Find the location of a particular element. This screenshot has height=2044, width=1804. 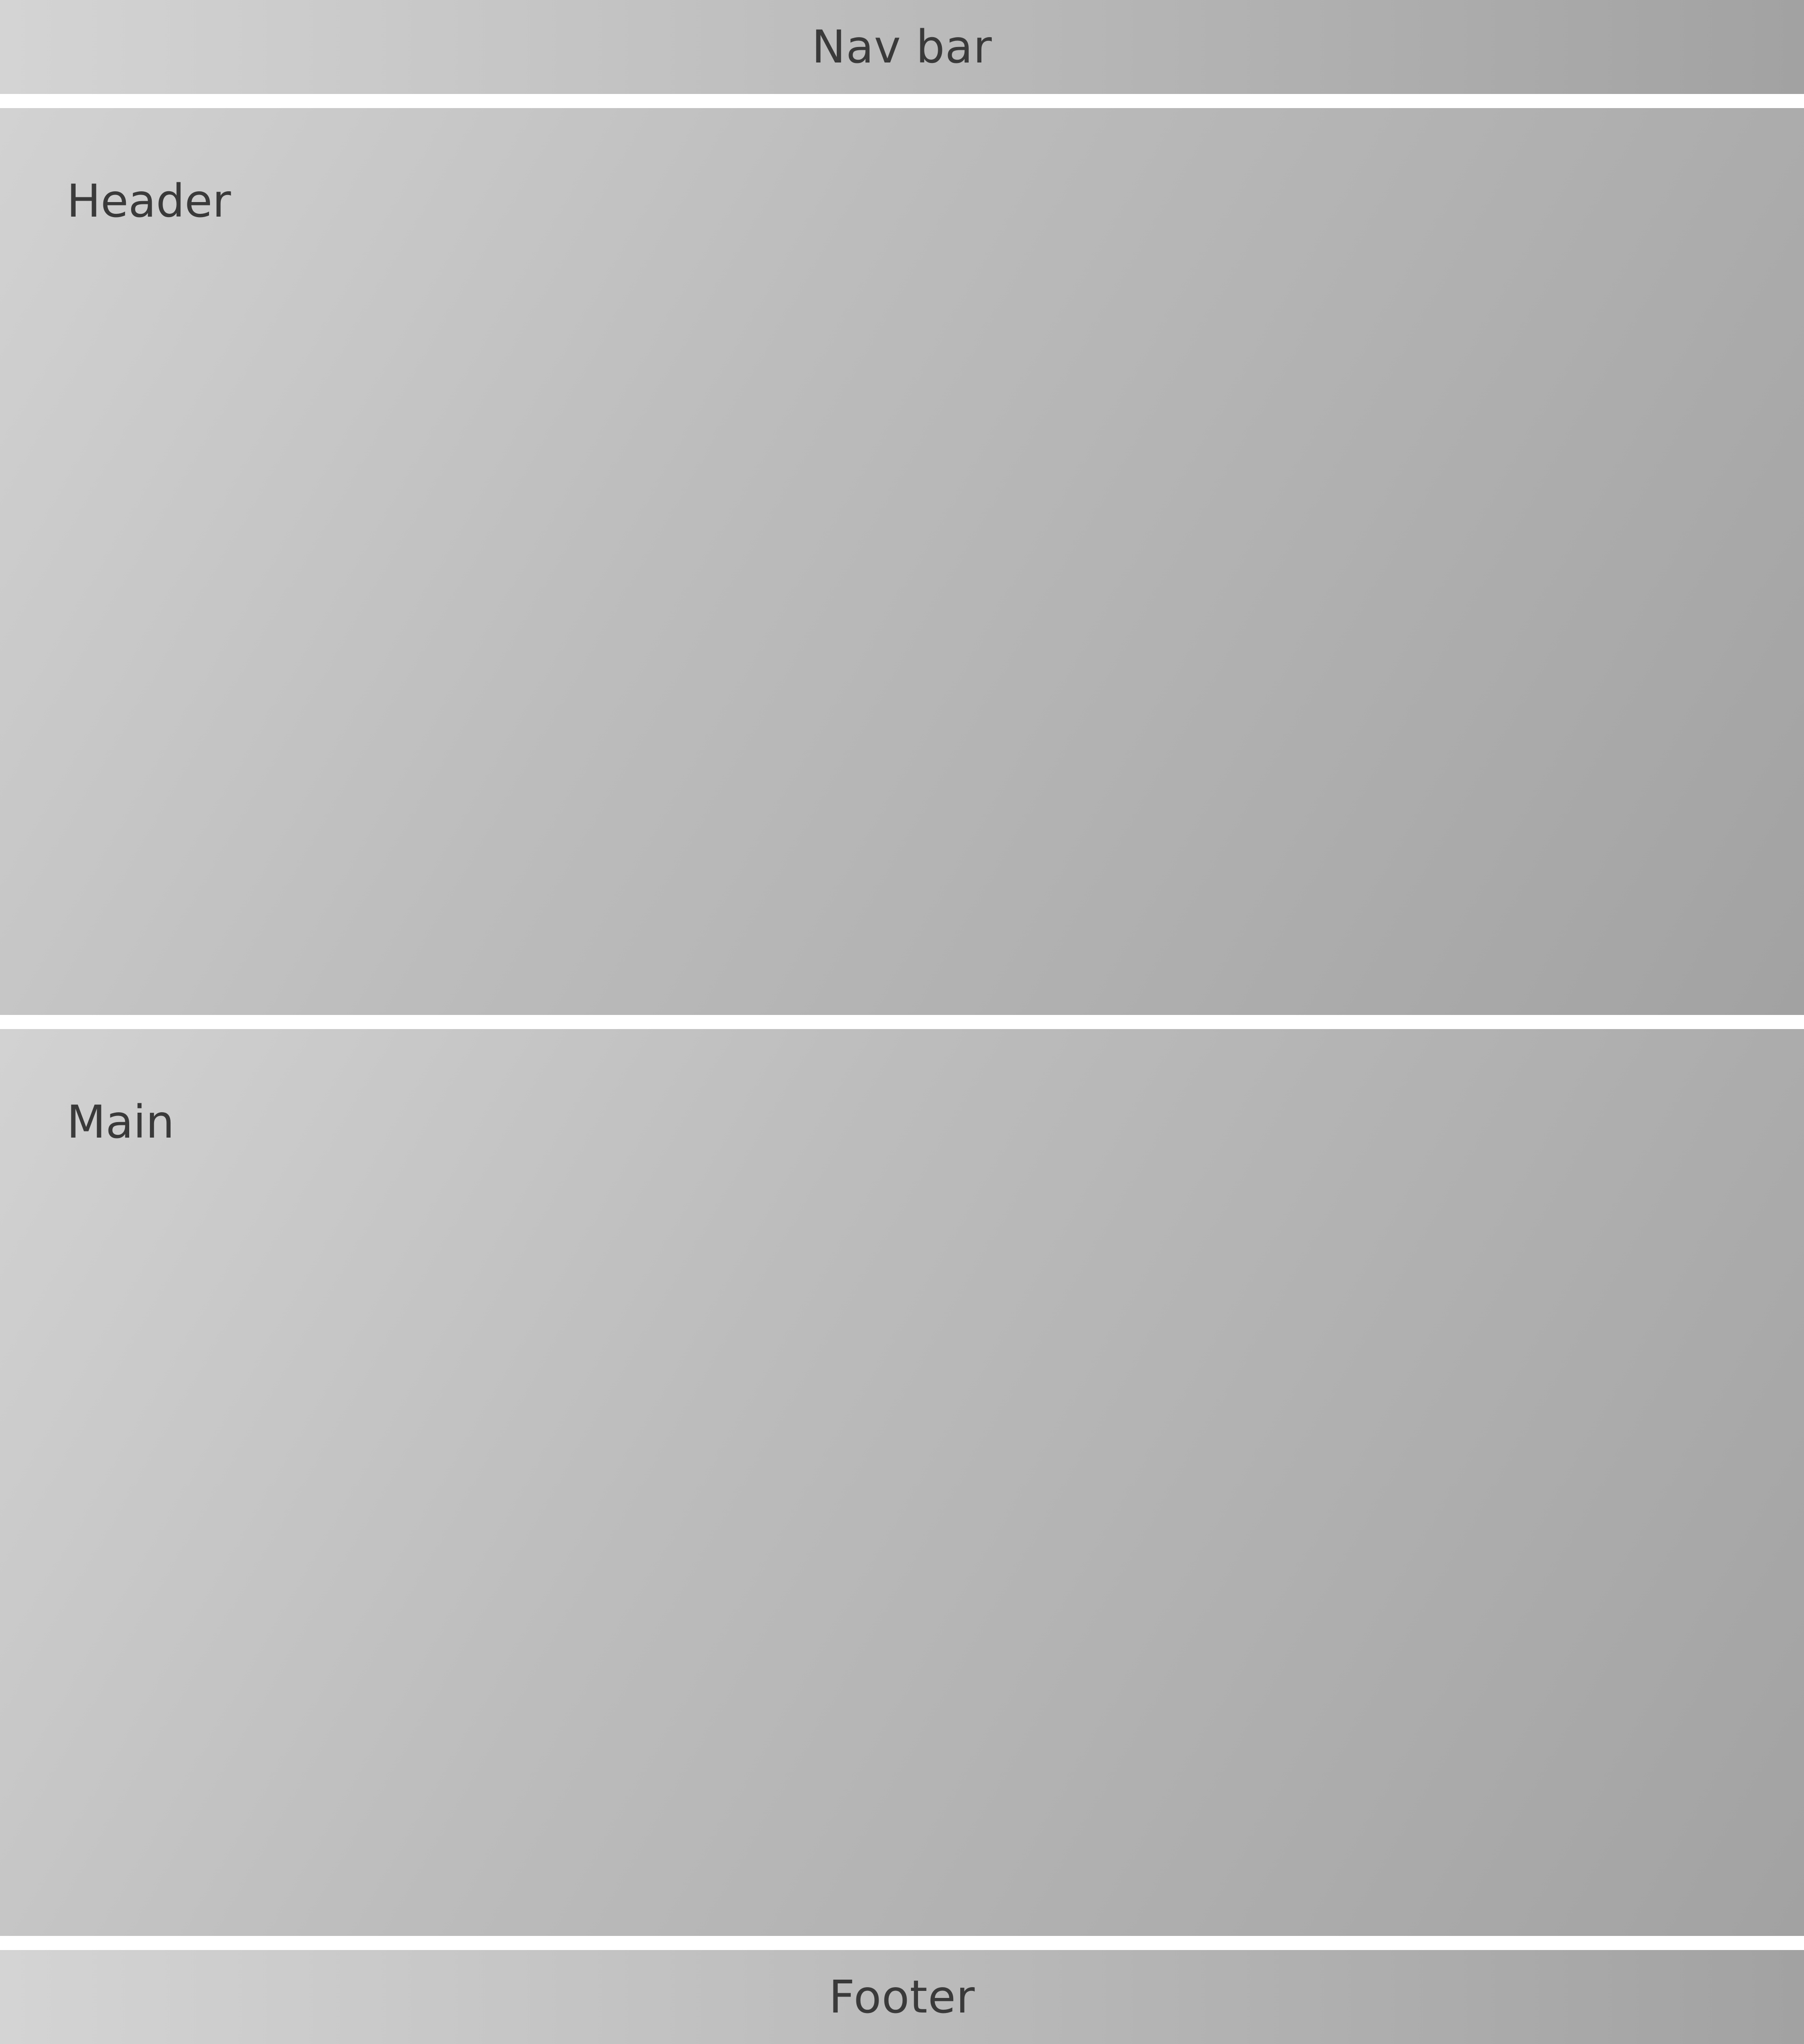

nav-bar-label: Nav bar is located at coordinates (902, 47).